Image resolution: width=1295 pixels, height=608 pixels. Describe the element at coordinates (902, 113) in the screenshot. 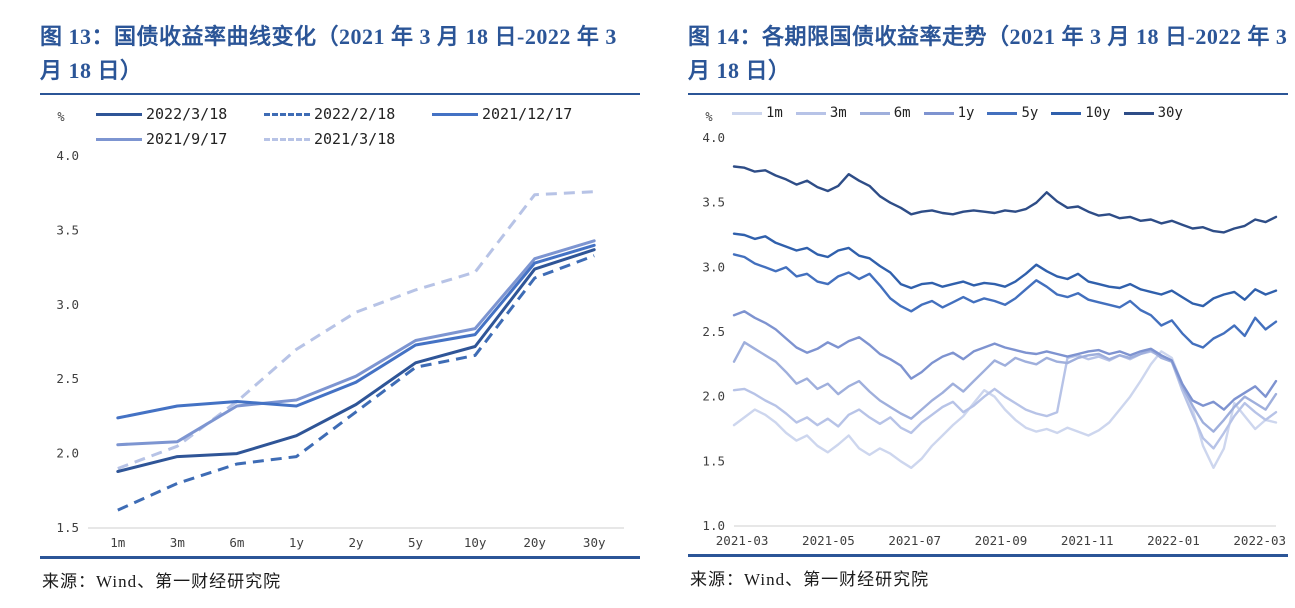

I see `legend-label: 6m` at that location.